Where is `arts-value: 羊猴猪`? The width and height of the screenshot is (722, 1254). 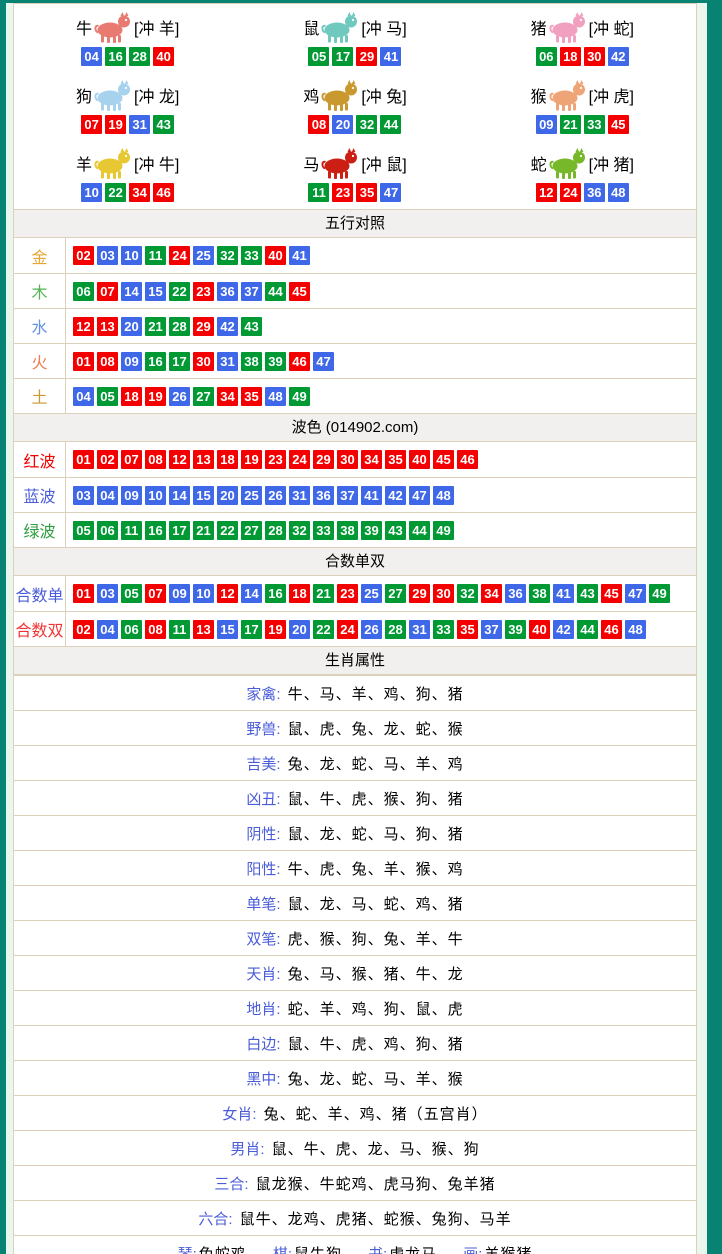
arts-value: 羊猴猪 is located at coordinates (508, 1249).